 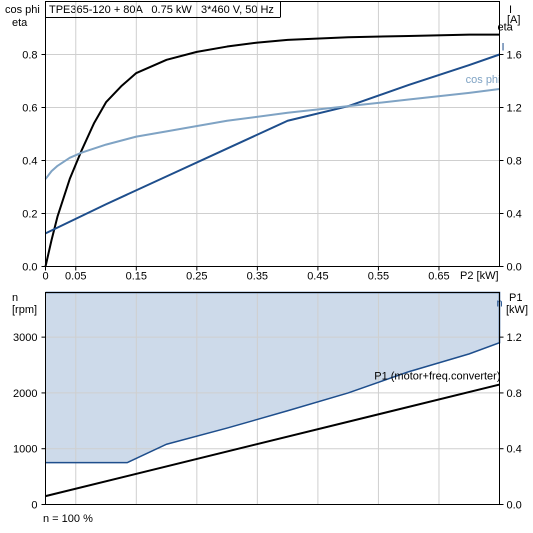 I want to click on y-tick-label: 0.4, so click(x=29, y=162).